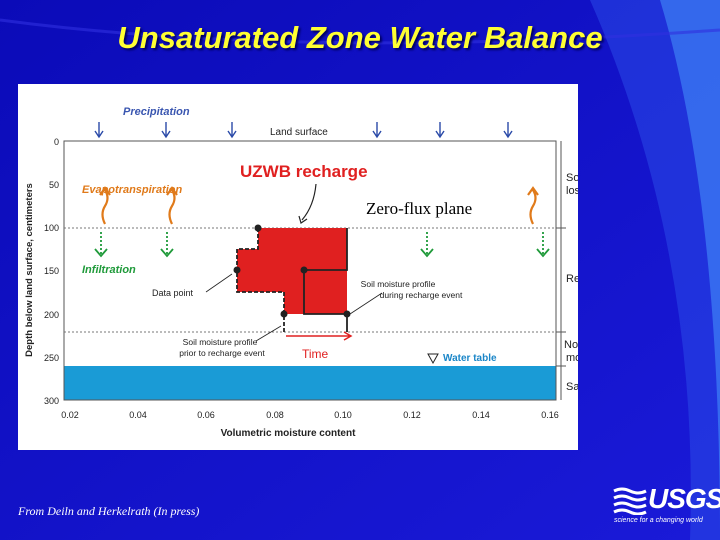 The width and height of the screenshot is (720, 540). What do you see at coordinates (630, 501) in the screenshot?
I see `usgs-wave-icon` at bounding box center [630, 501].